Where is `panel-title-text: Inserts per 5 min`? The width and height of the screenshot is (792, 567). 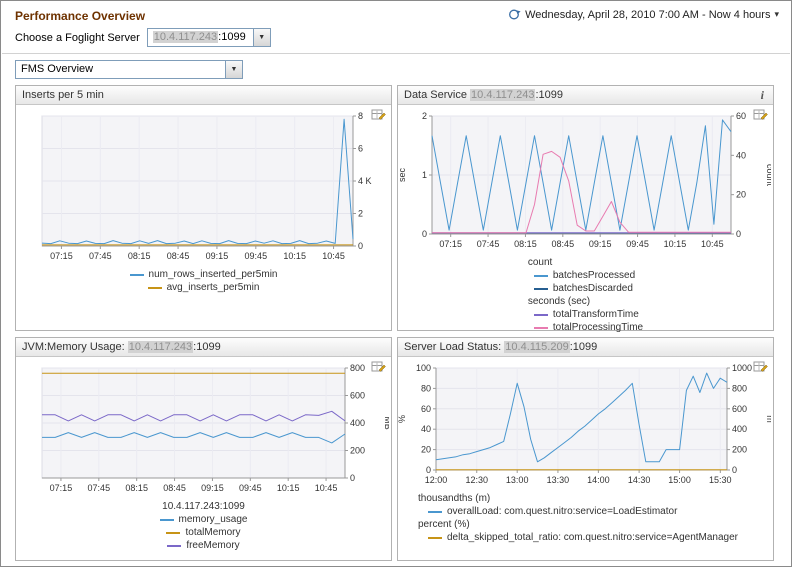
panel-title-text: Inserts per 5 min is located at coordinates (63, 95).